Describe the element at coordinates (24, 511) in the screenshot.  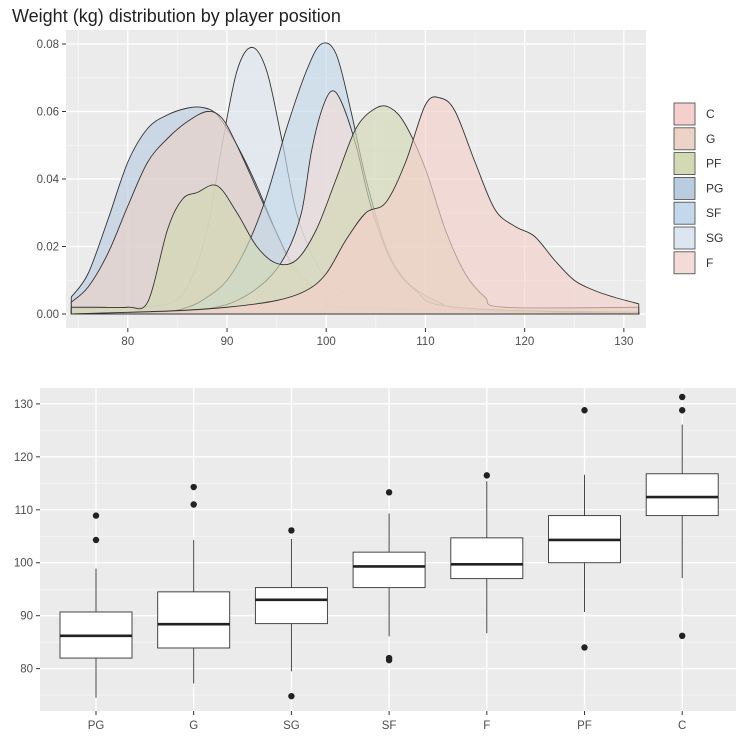
I see `boxplot-y-tick-label: 110` at that location.